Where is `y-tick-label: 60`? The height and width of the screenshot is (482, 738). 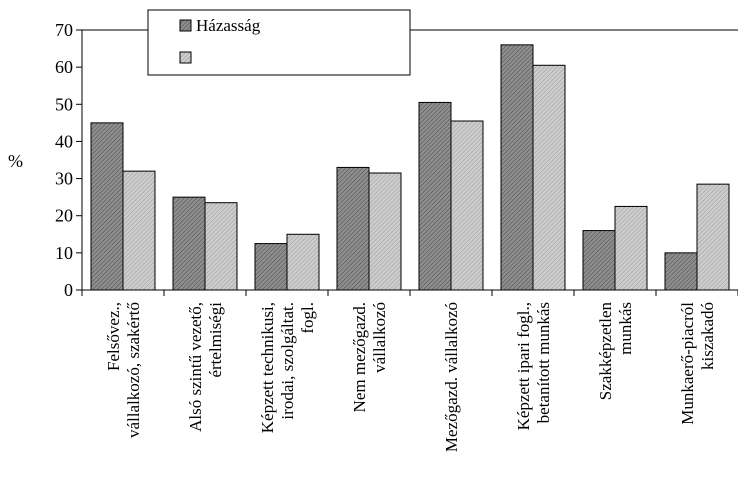 y-tick-label: 60 is located at coordinates (64, 67).